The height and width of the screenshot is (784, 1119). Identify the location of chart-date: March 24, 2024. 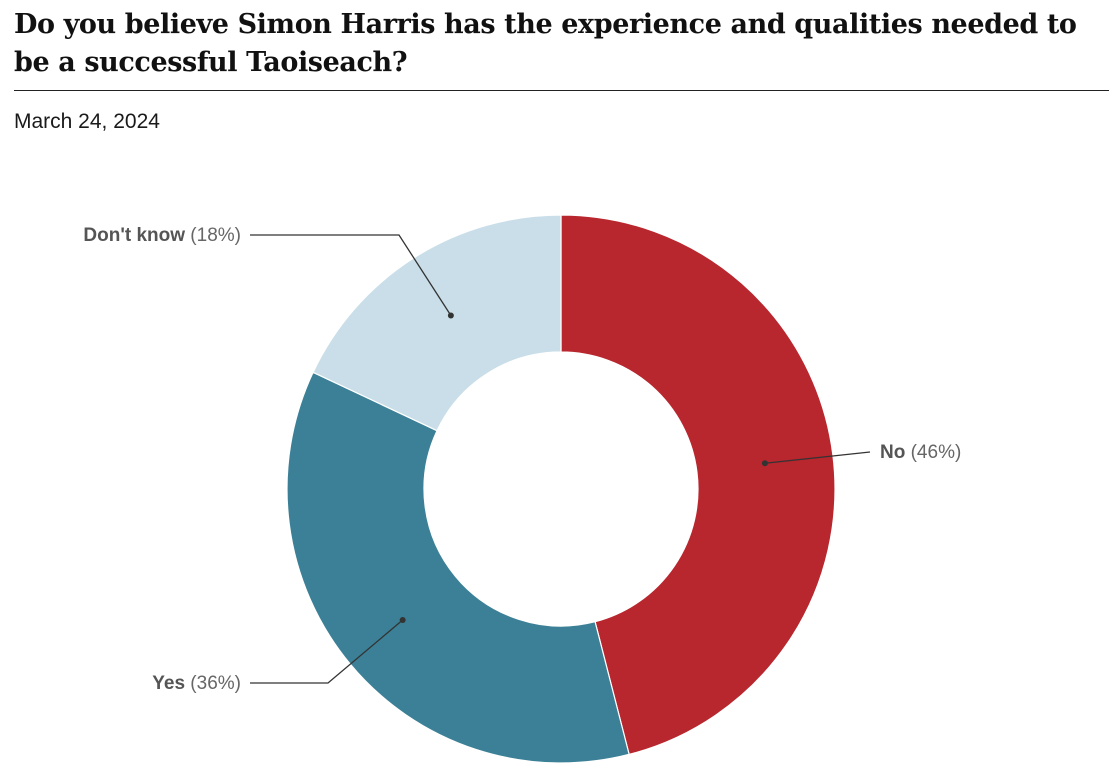
(87, 121).